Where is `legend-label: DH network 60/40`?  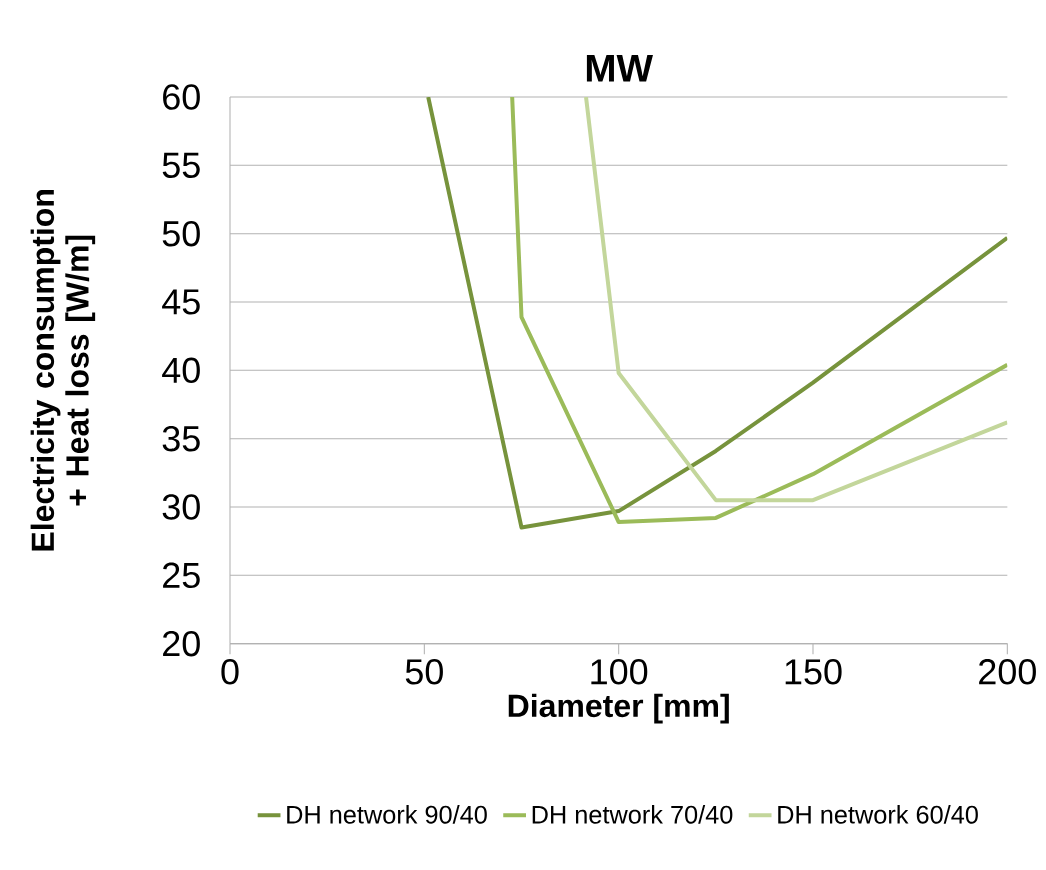 legend-label: DH network 60/40 is located at coordinates (878, 814).